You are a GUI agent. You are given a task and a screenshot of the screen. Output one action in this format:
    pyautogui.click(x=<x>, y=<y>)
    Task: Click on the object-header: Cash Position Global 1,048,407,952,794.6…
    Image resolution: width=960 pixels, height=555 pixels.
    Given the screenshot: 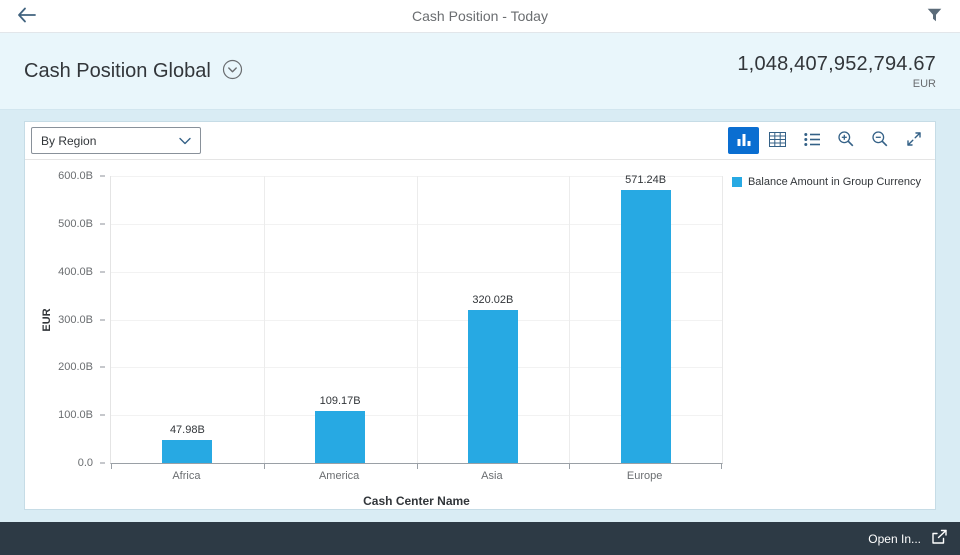 What is the action you would take?
    pyautogui.click(x=480, y=71)
    